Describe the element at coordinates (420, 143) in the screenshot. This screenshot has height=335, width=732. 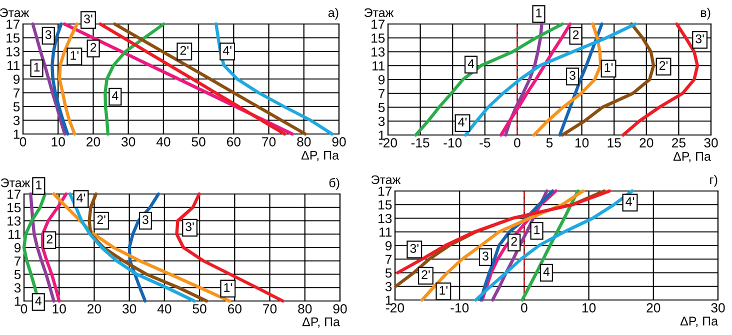
I see `x-tick-label: -15` at that location.